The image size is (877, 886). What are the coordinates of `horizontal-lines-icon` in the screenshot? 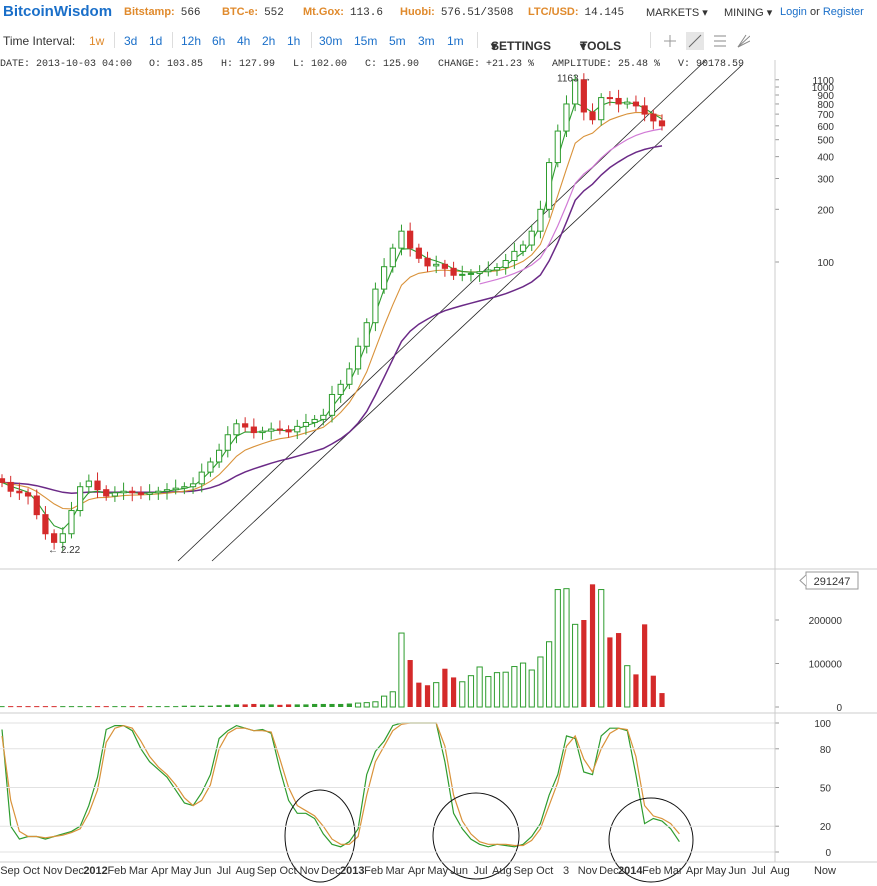 It's located at (720, 41).